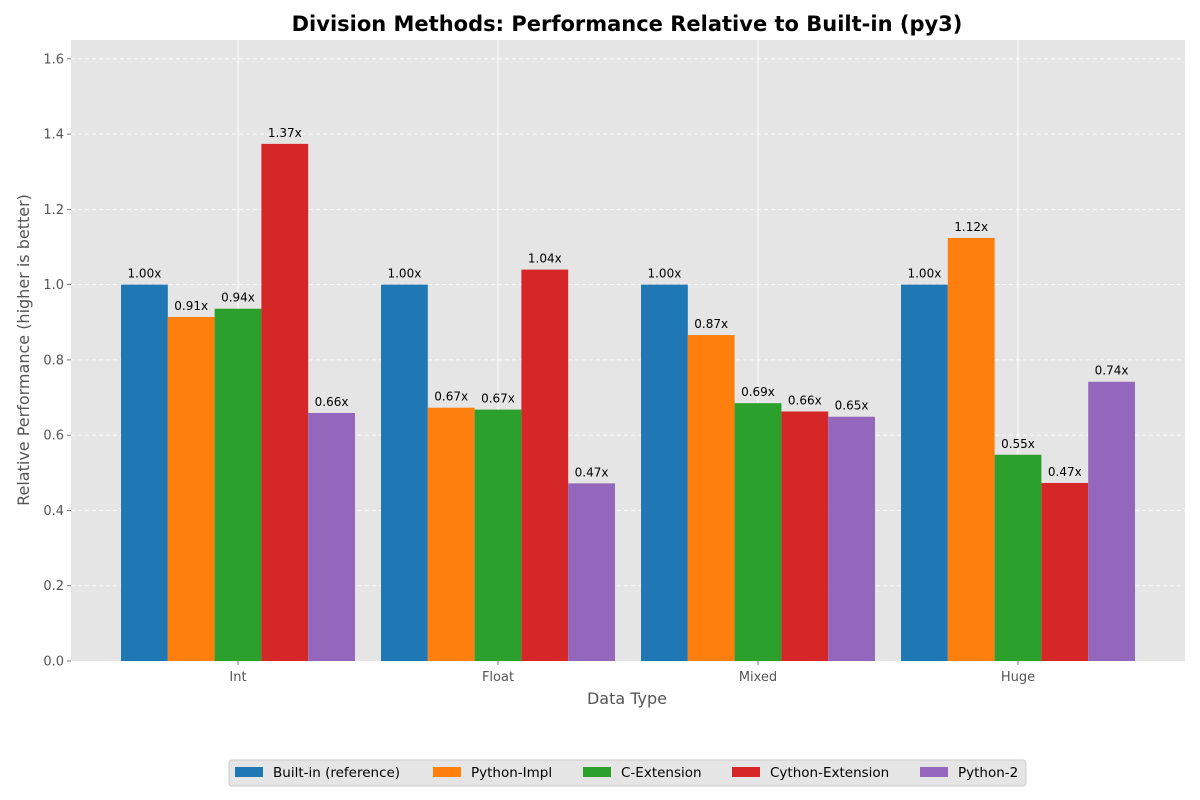  Describe the element at coordinates (971, 227) in the screenshot. I see `data-label: 1.12x` at that location.